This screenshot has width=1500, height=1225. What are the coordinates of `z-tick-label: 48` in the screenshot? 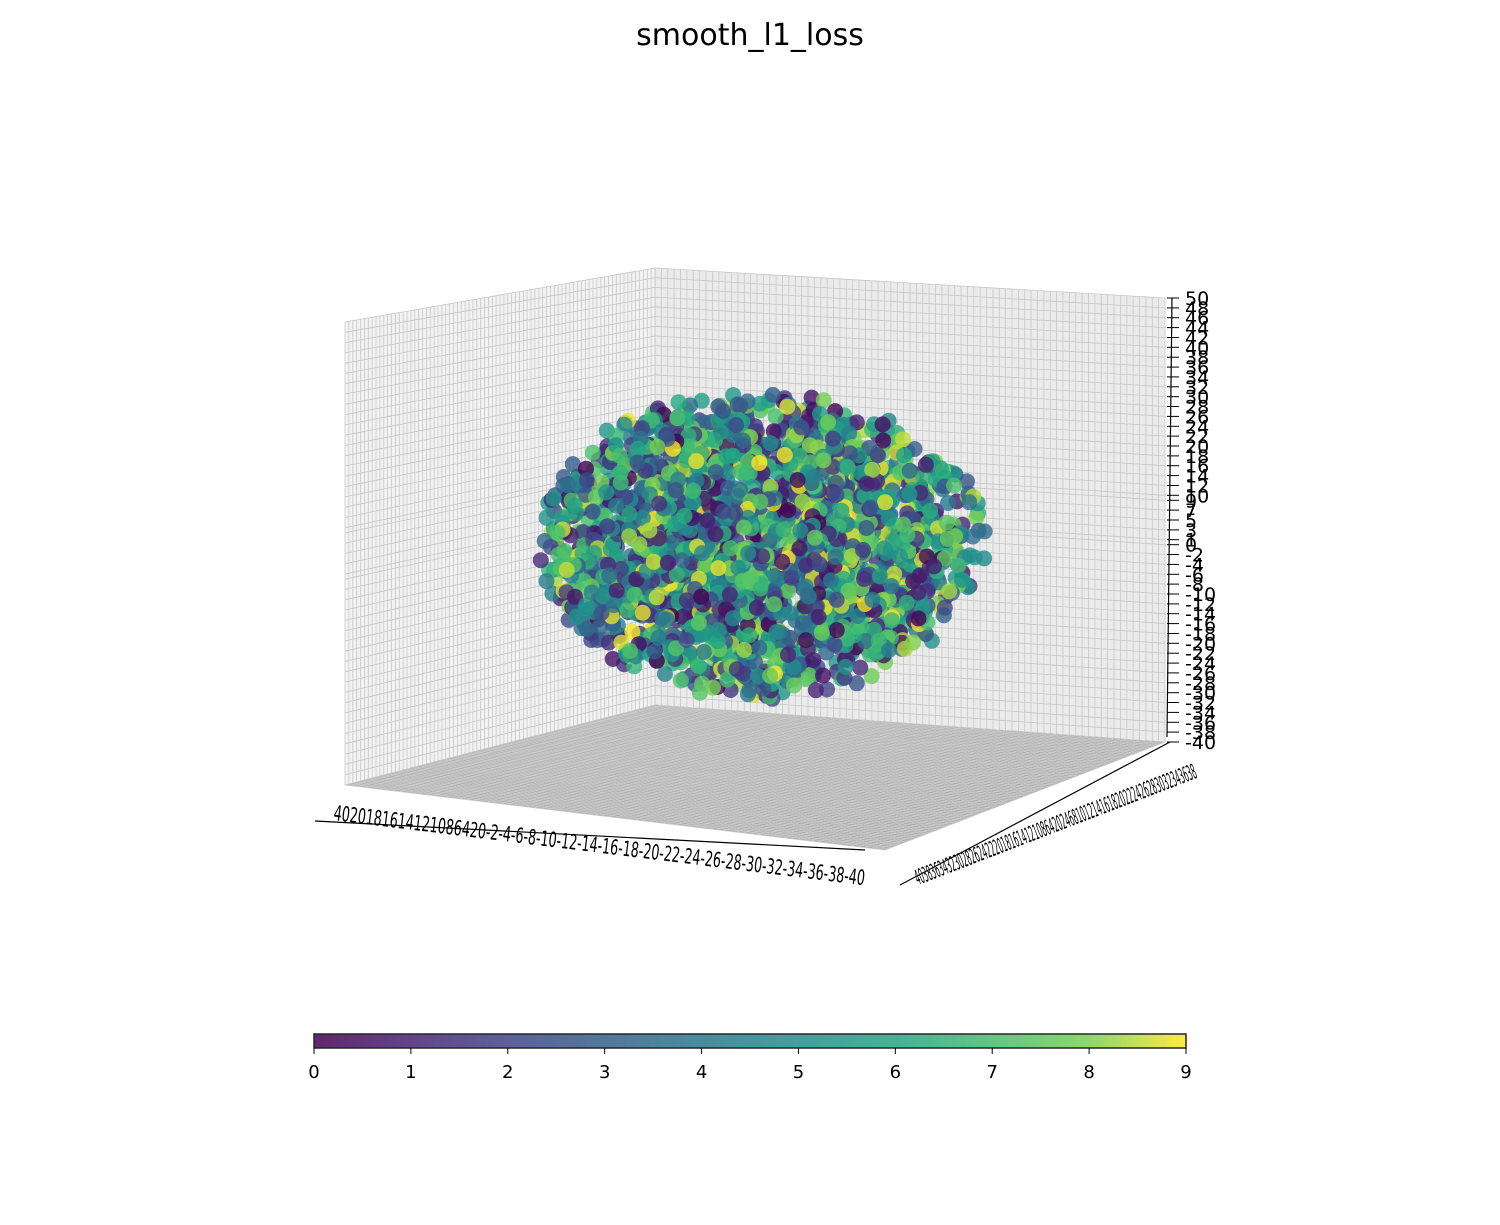 It's located at (1197, 309).